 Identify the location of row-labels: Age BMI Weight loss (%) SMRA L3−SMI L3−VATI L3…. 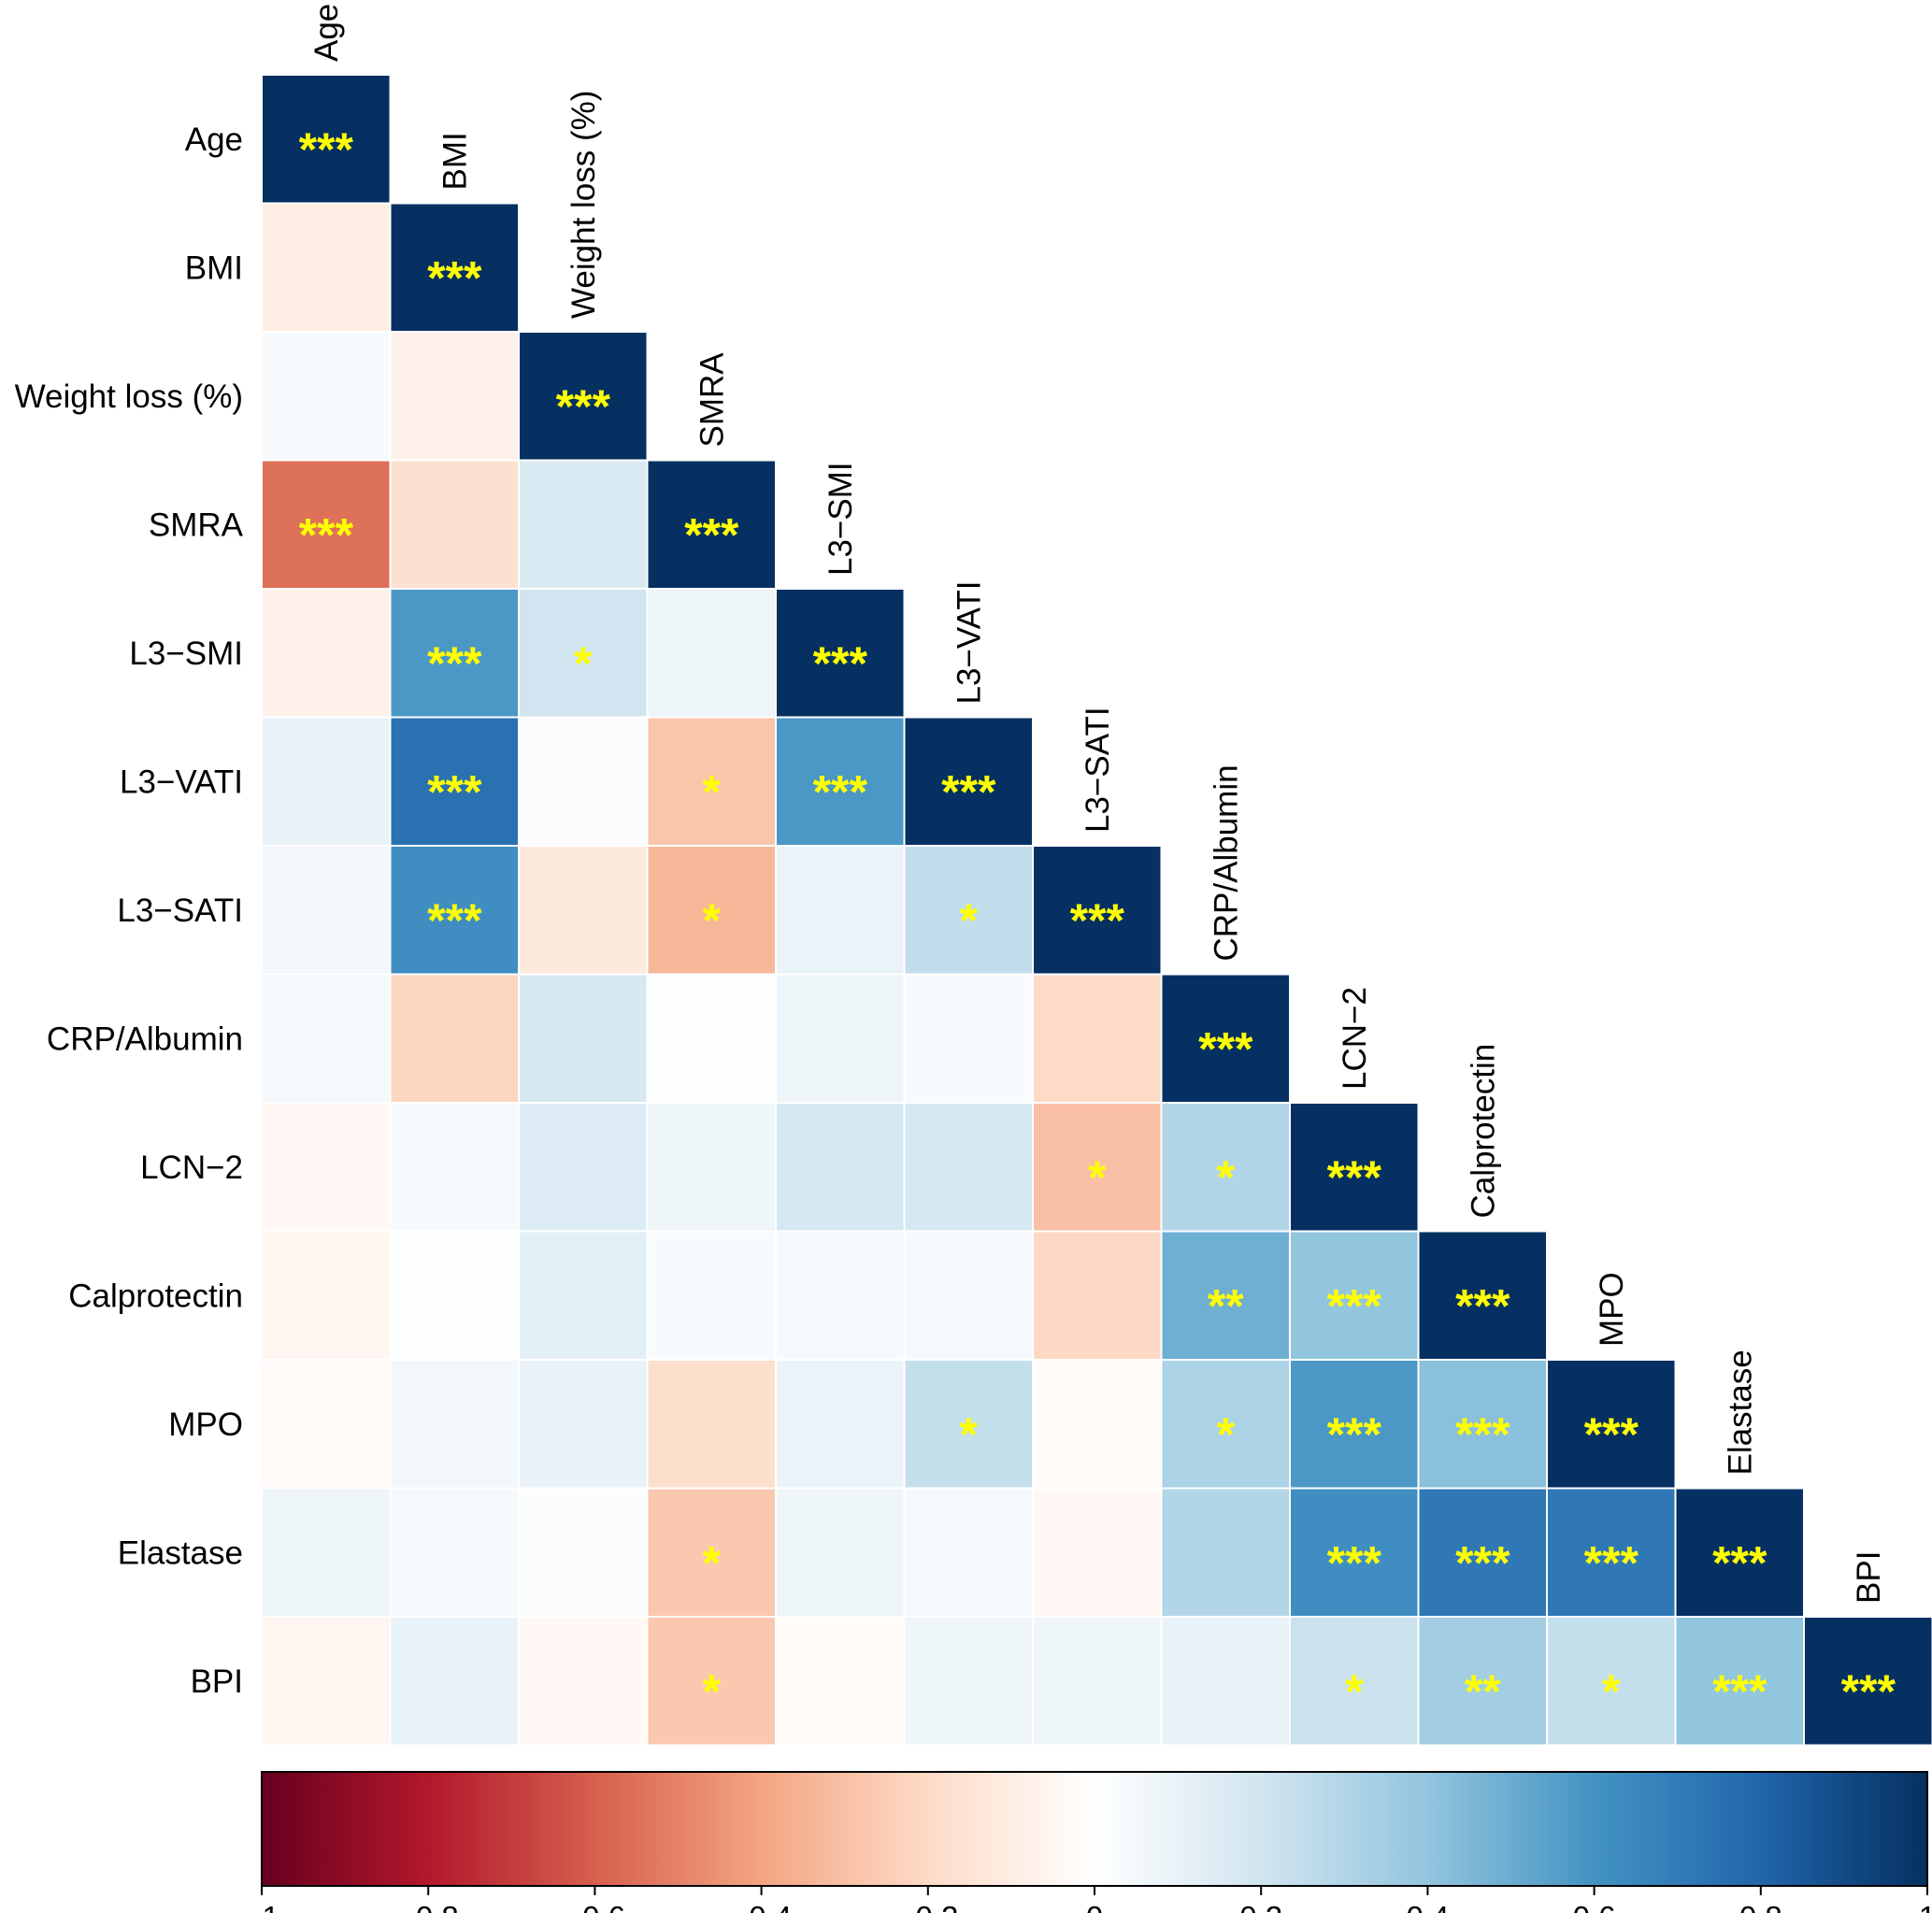
(129, 910).